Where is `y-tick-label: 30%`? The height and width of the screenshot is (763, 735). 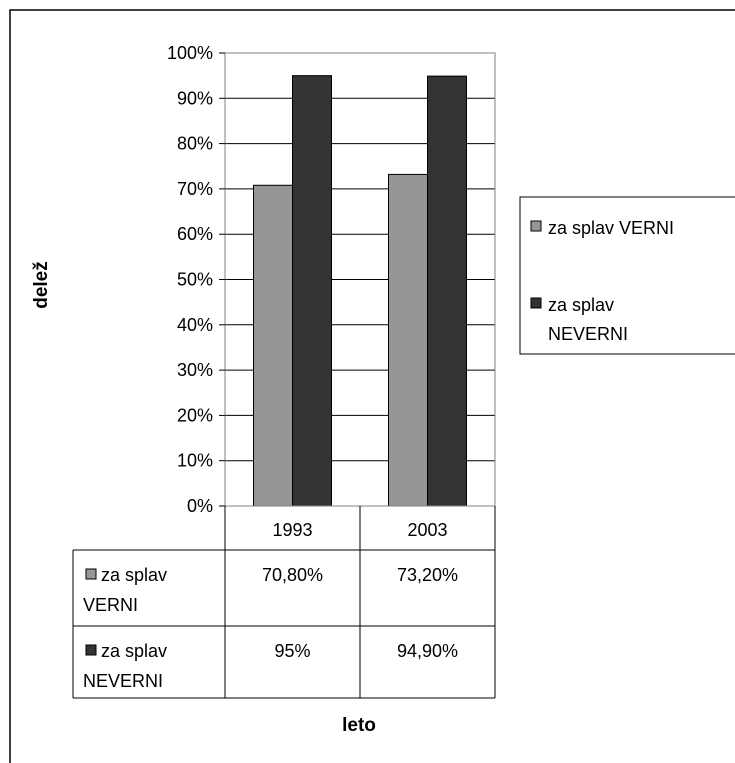 y-tick-label: 30% is located at coordinates (195, 370).